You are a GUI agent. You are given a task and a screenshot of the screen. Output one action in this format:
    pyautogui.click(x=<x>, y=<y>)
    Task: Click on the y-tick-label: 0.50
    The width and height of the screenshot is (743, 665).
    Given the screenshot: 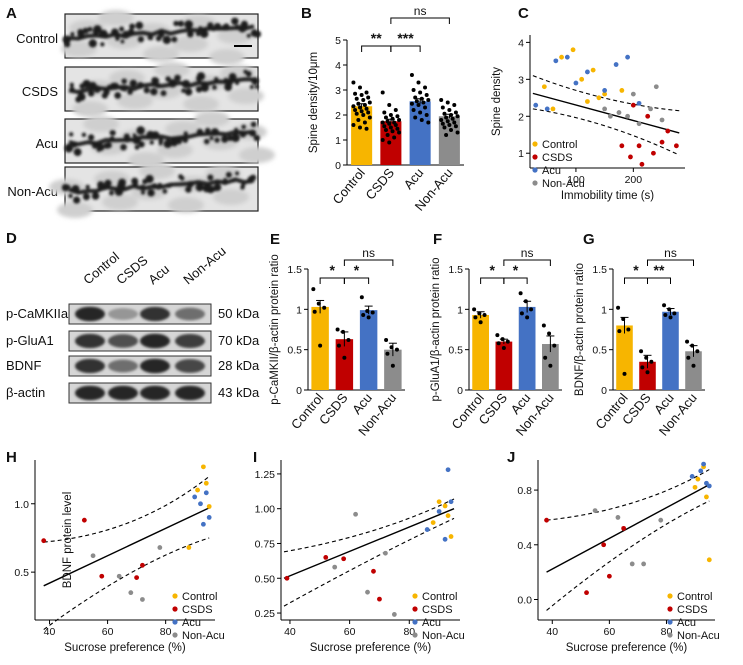 What is the action you would take?
    pyautogui.click(x=265, y=579)
    